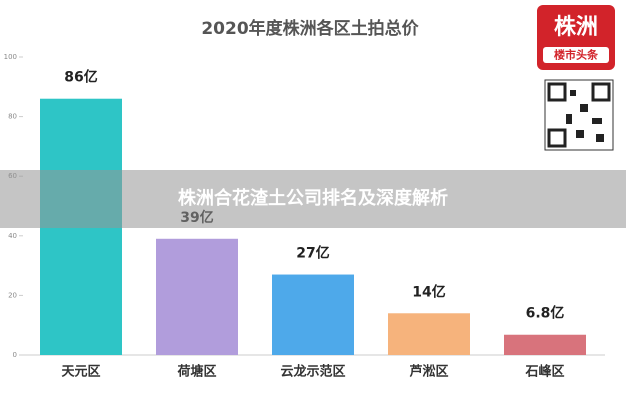 The width and height of the screenshot is (626, 400). What do you see at coordinates (196, 372) in the screenshot?
I see `x-tick-label: 荷塘区` at bounding box center [196, 372].